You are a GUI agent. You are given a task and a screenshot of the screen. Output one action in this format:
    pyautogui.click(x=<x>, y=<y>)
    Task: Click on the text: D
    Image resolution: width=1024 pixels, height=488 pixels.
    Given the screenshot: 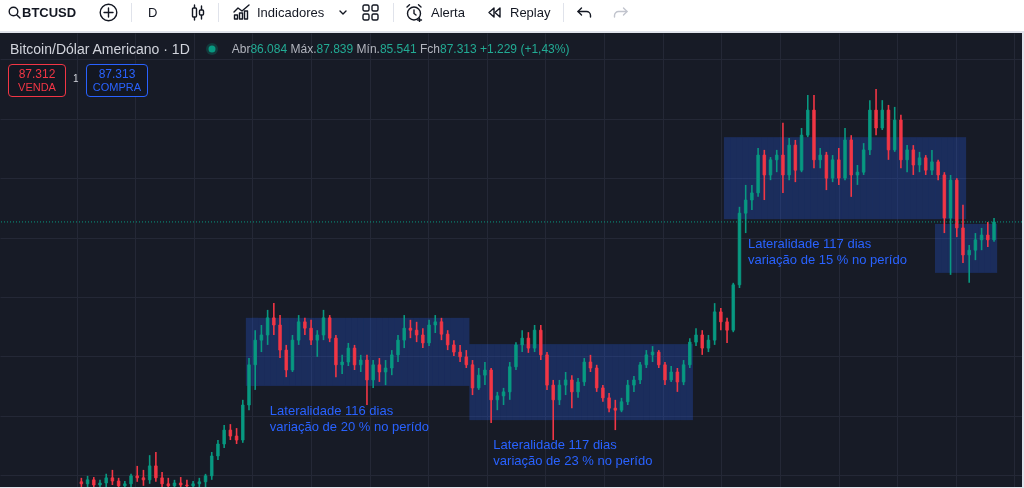 What is the action you would take?
    pyautogui.click(x=153, y=13)
    